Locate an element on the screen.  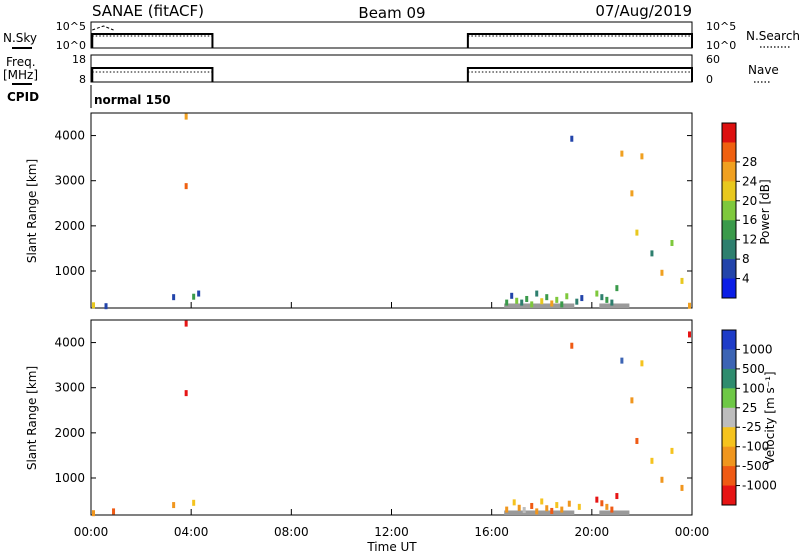
colorbar-tick-label: 12 is located at coordinates (749, 240).